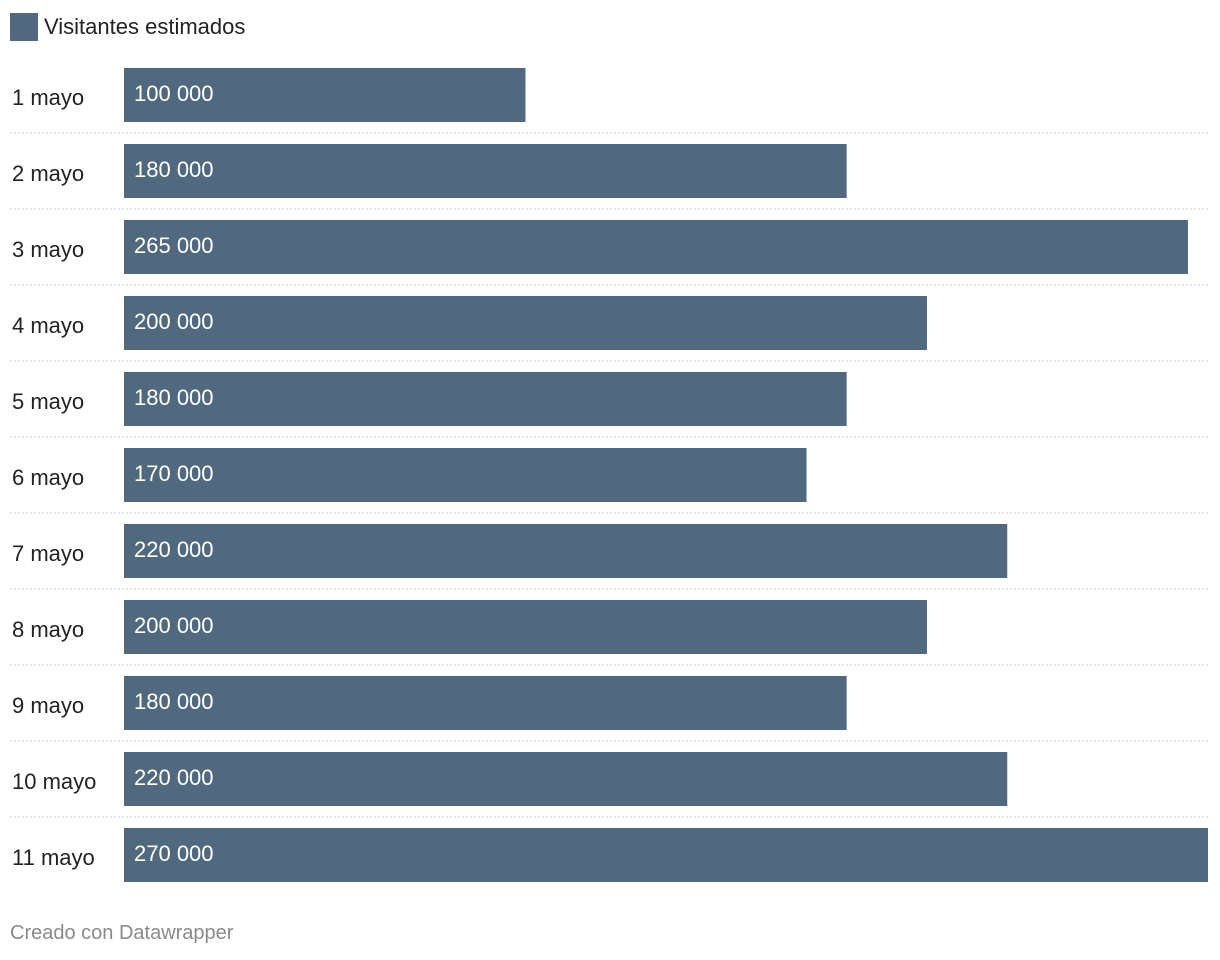 The height and width of the screenshot is (960, 1220). I want to click on value-label: 100 000, so click(174, 93).